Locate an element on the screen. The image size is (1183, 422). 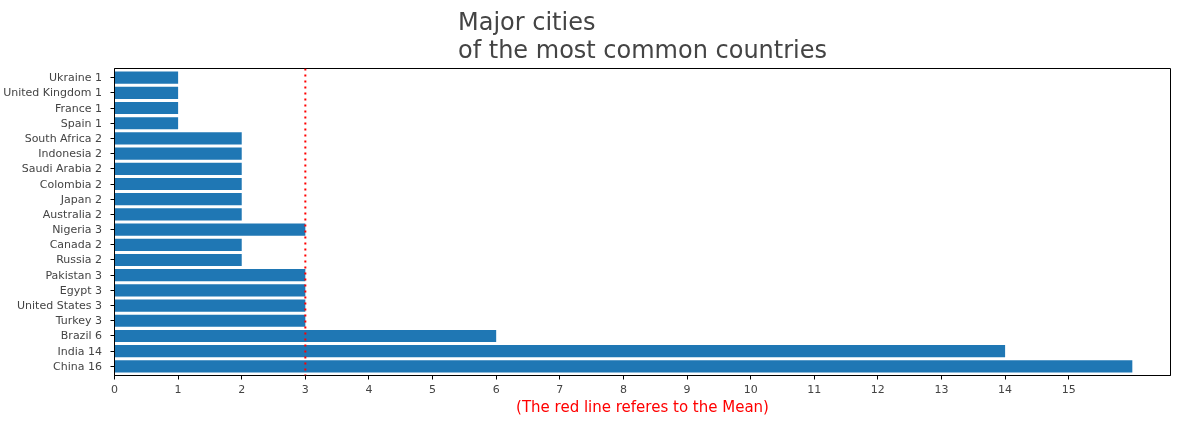
y-tick-label: Spain 1 is located at coordinates (81, 123).